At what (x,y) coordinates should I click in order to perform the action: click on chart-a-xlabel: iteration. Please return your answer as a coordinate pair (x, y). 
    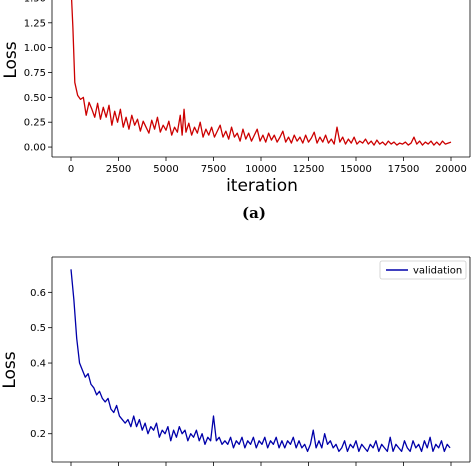
    Looking at the image, I should click on (262, 186).